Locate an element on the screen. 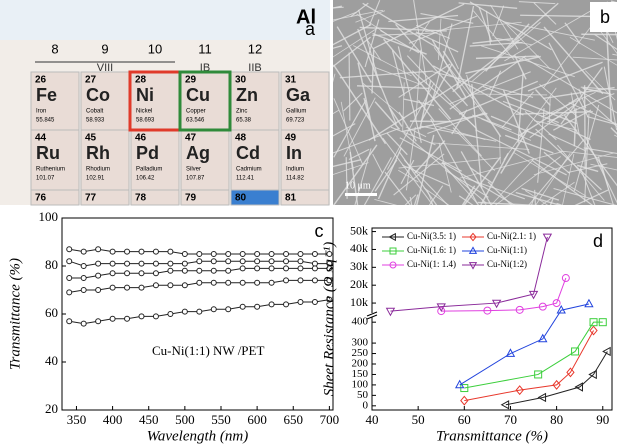 This screenshot has height=445, width=617. panel-label: c is located at coordinates (319, 231).